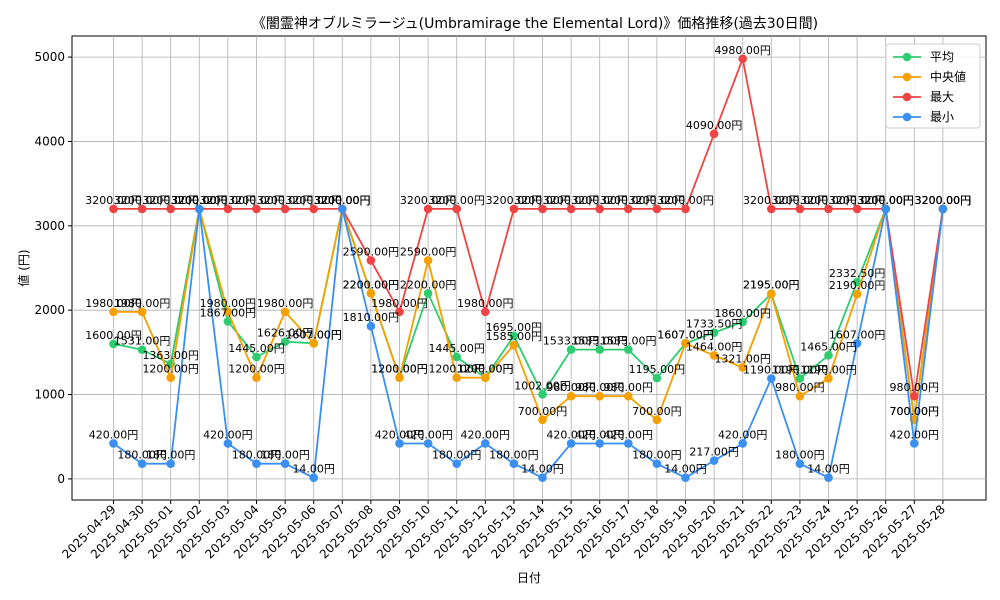 The width and height of the screenshot is (1000, 600). I want to click on y-tick-label: 5000, so click(49, 57).